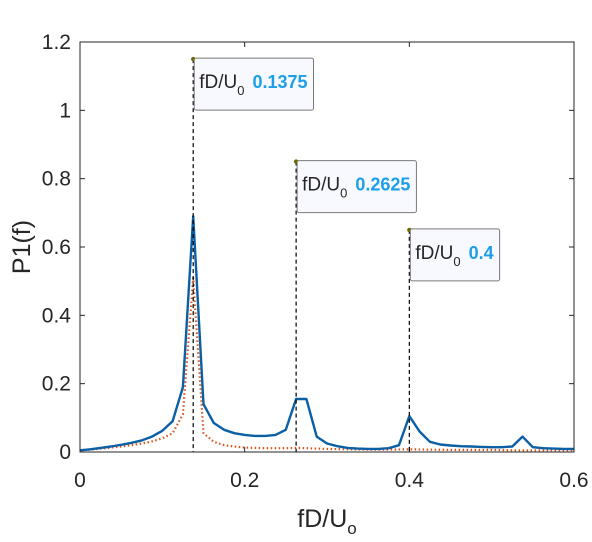 This screenshot has height=542, width=592. Describe the element at coordinates (56, 42) in the screenshot. I see `y-tick-label: 1.2` at that location.